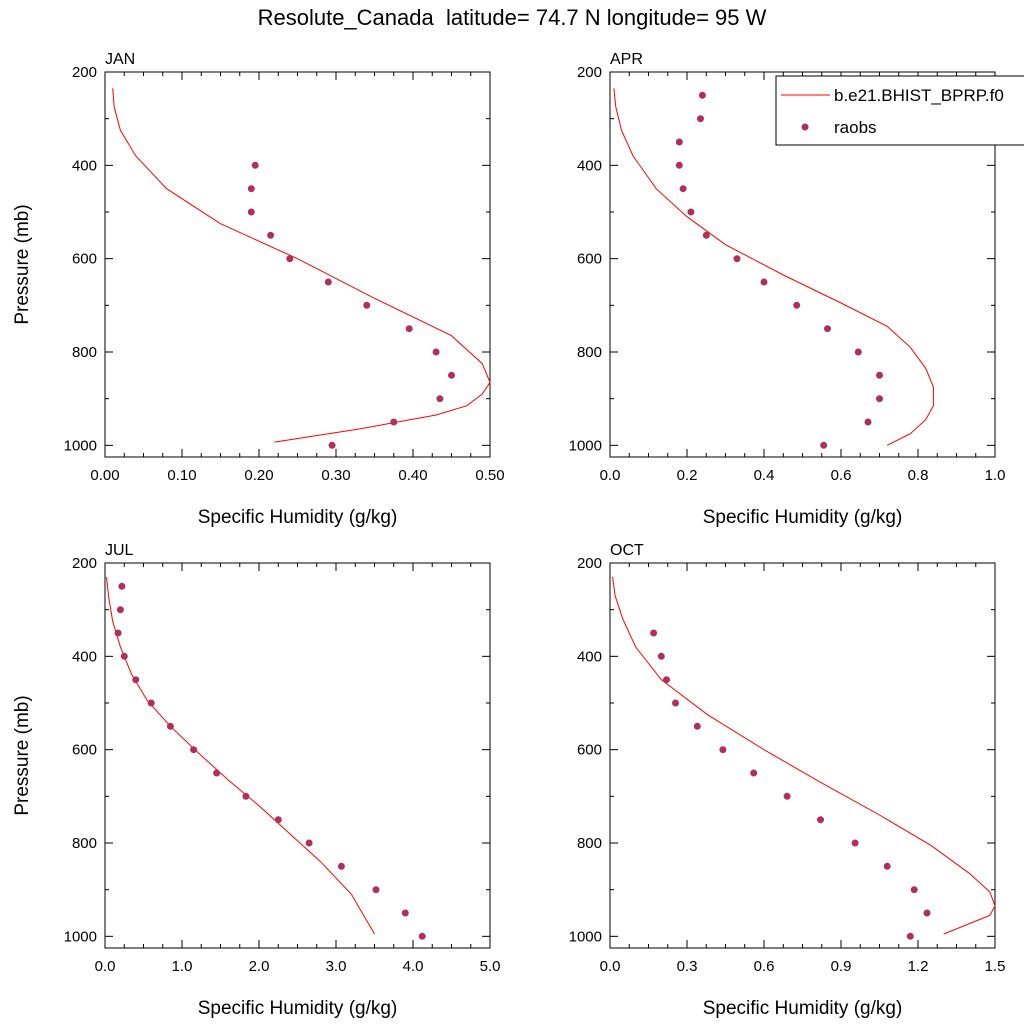  I want to click on panel-label: JAN, so click(120, 59).